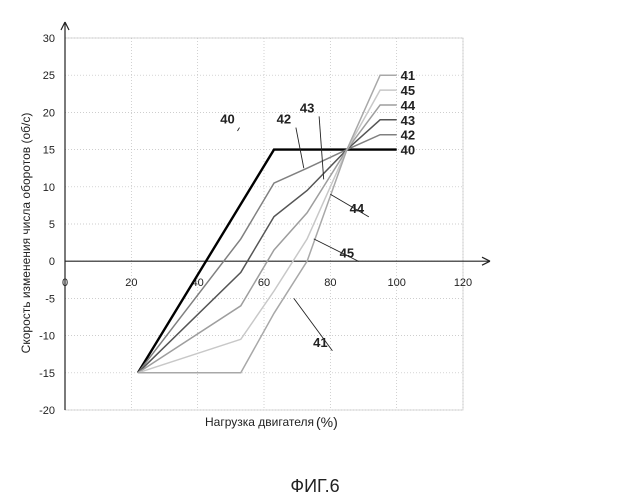  What do you see at coordinates (284, 119) in the screenshot?
I see `annotation-label-42: 42` at bounding box center [284, 119].